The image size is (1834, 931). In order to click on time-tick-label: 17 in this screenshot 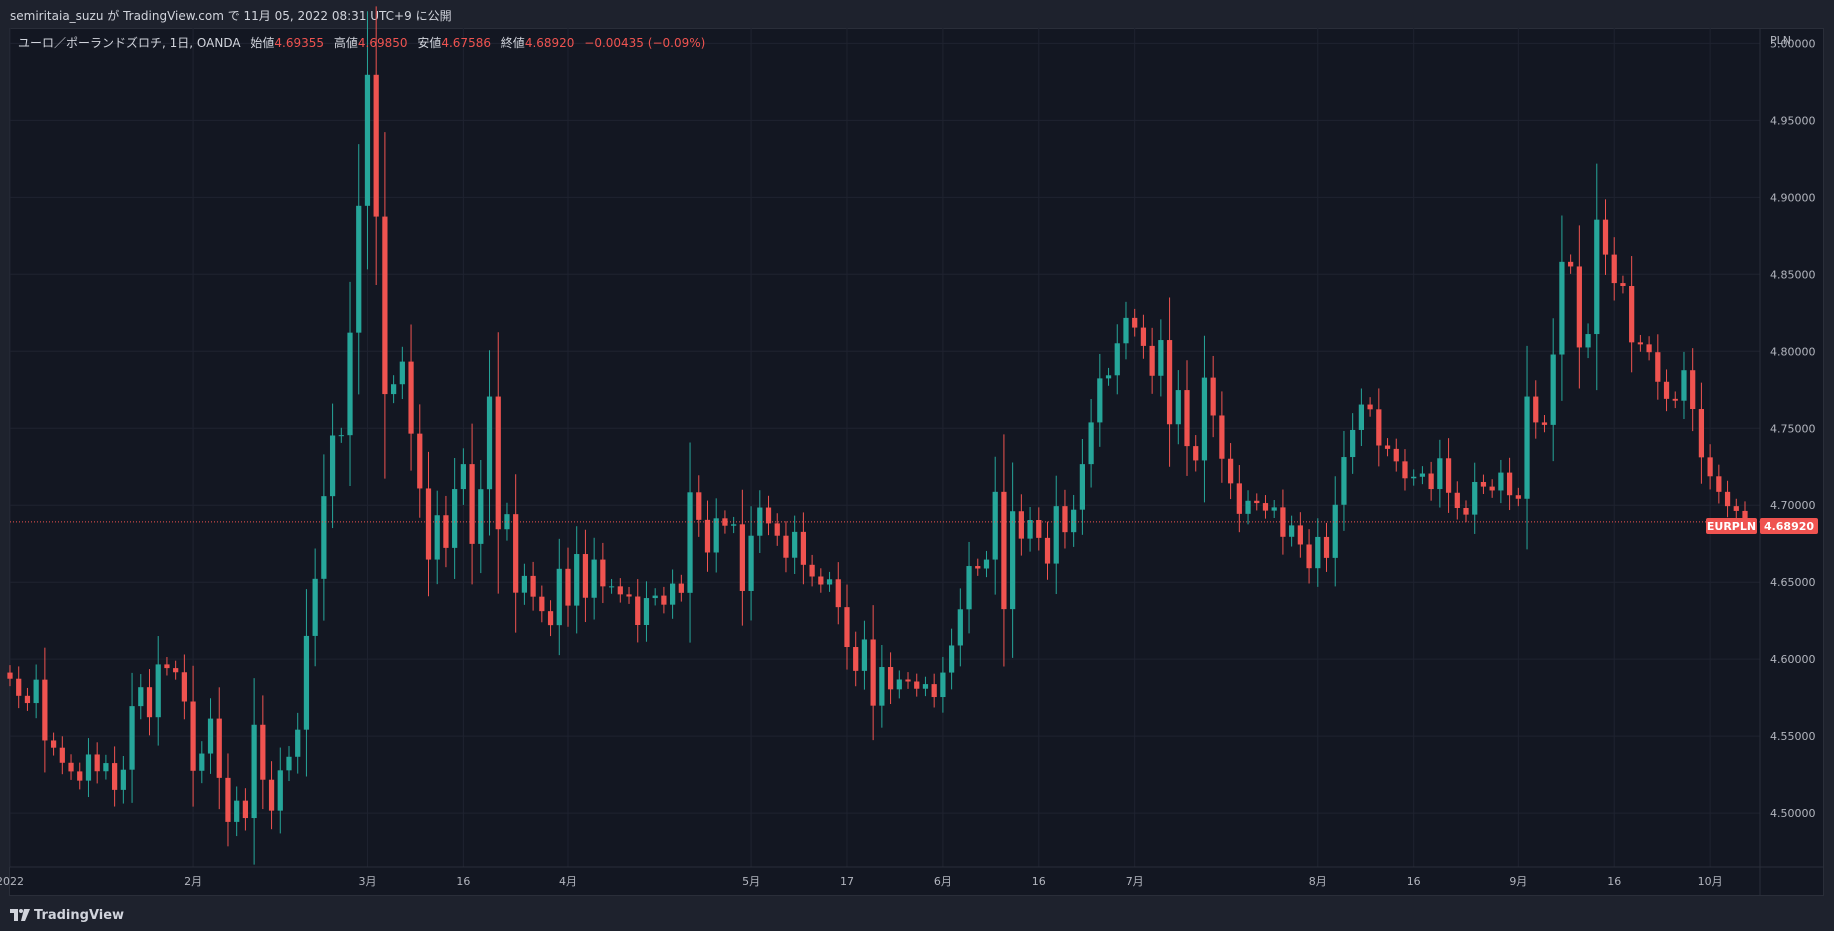, I will do `click(847, 881)`.